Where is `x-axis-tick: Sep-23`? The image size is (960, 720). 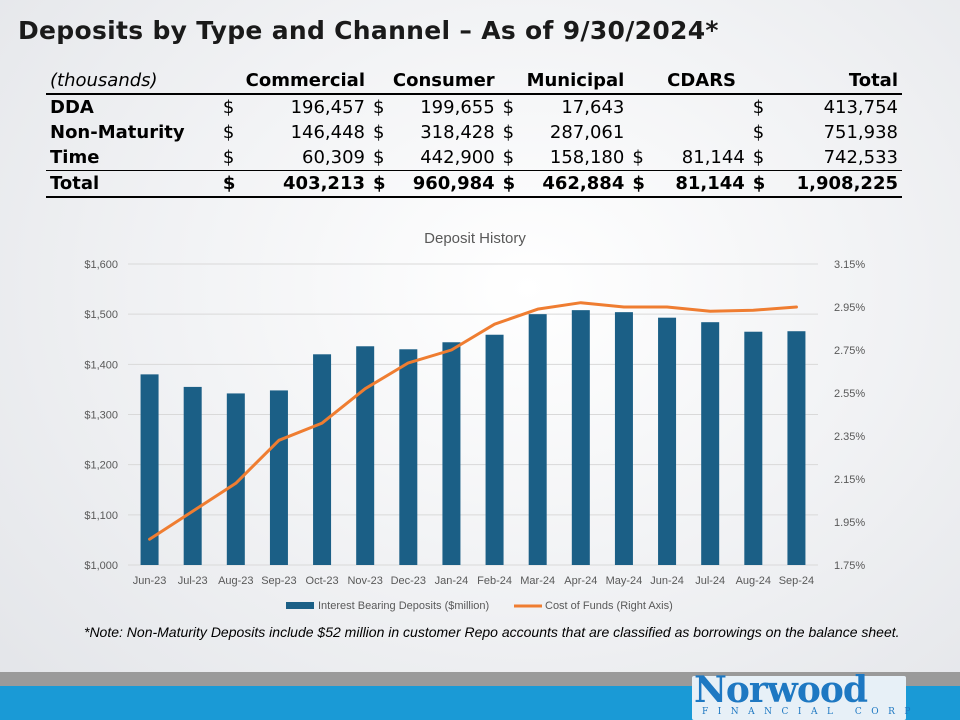 x-axis-tick: Sep-23 is located at coordinates (278, 581).